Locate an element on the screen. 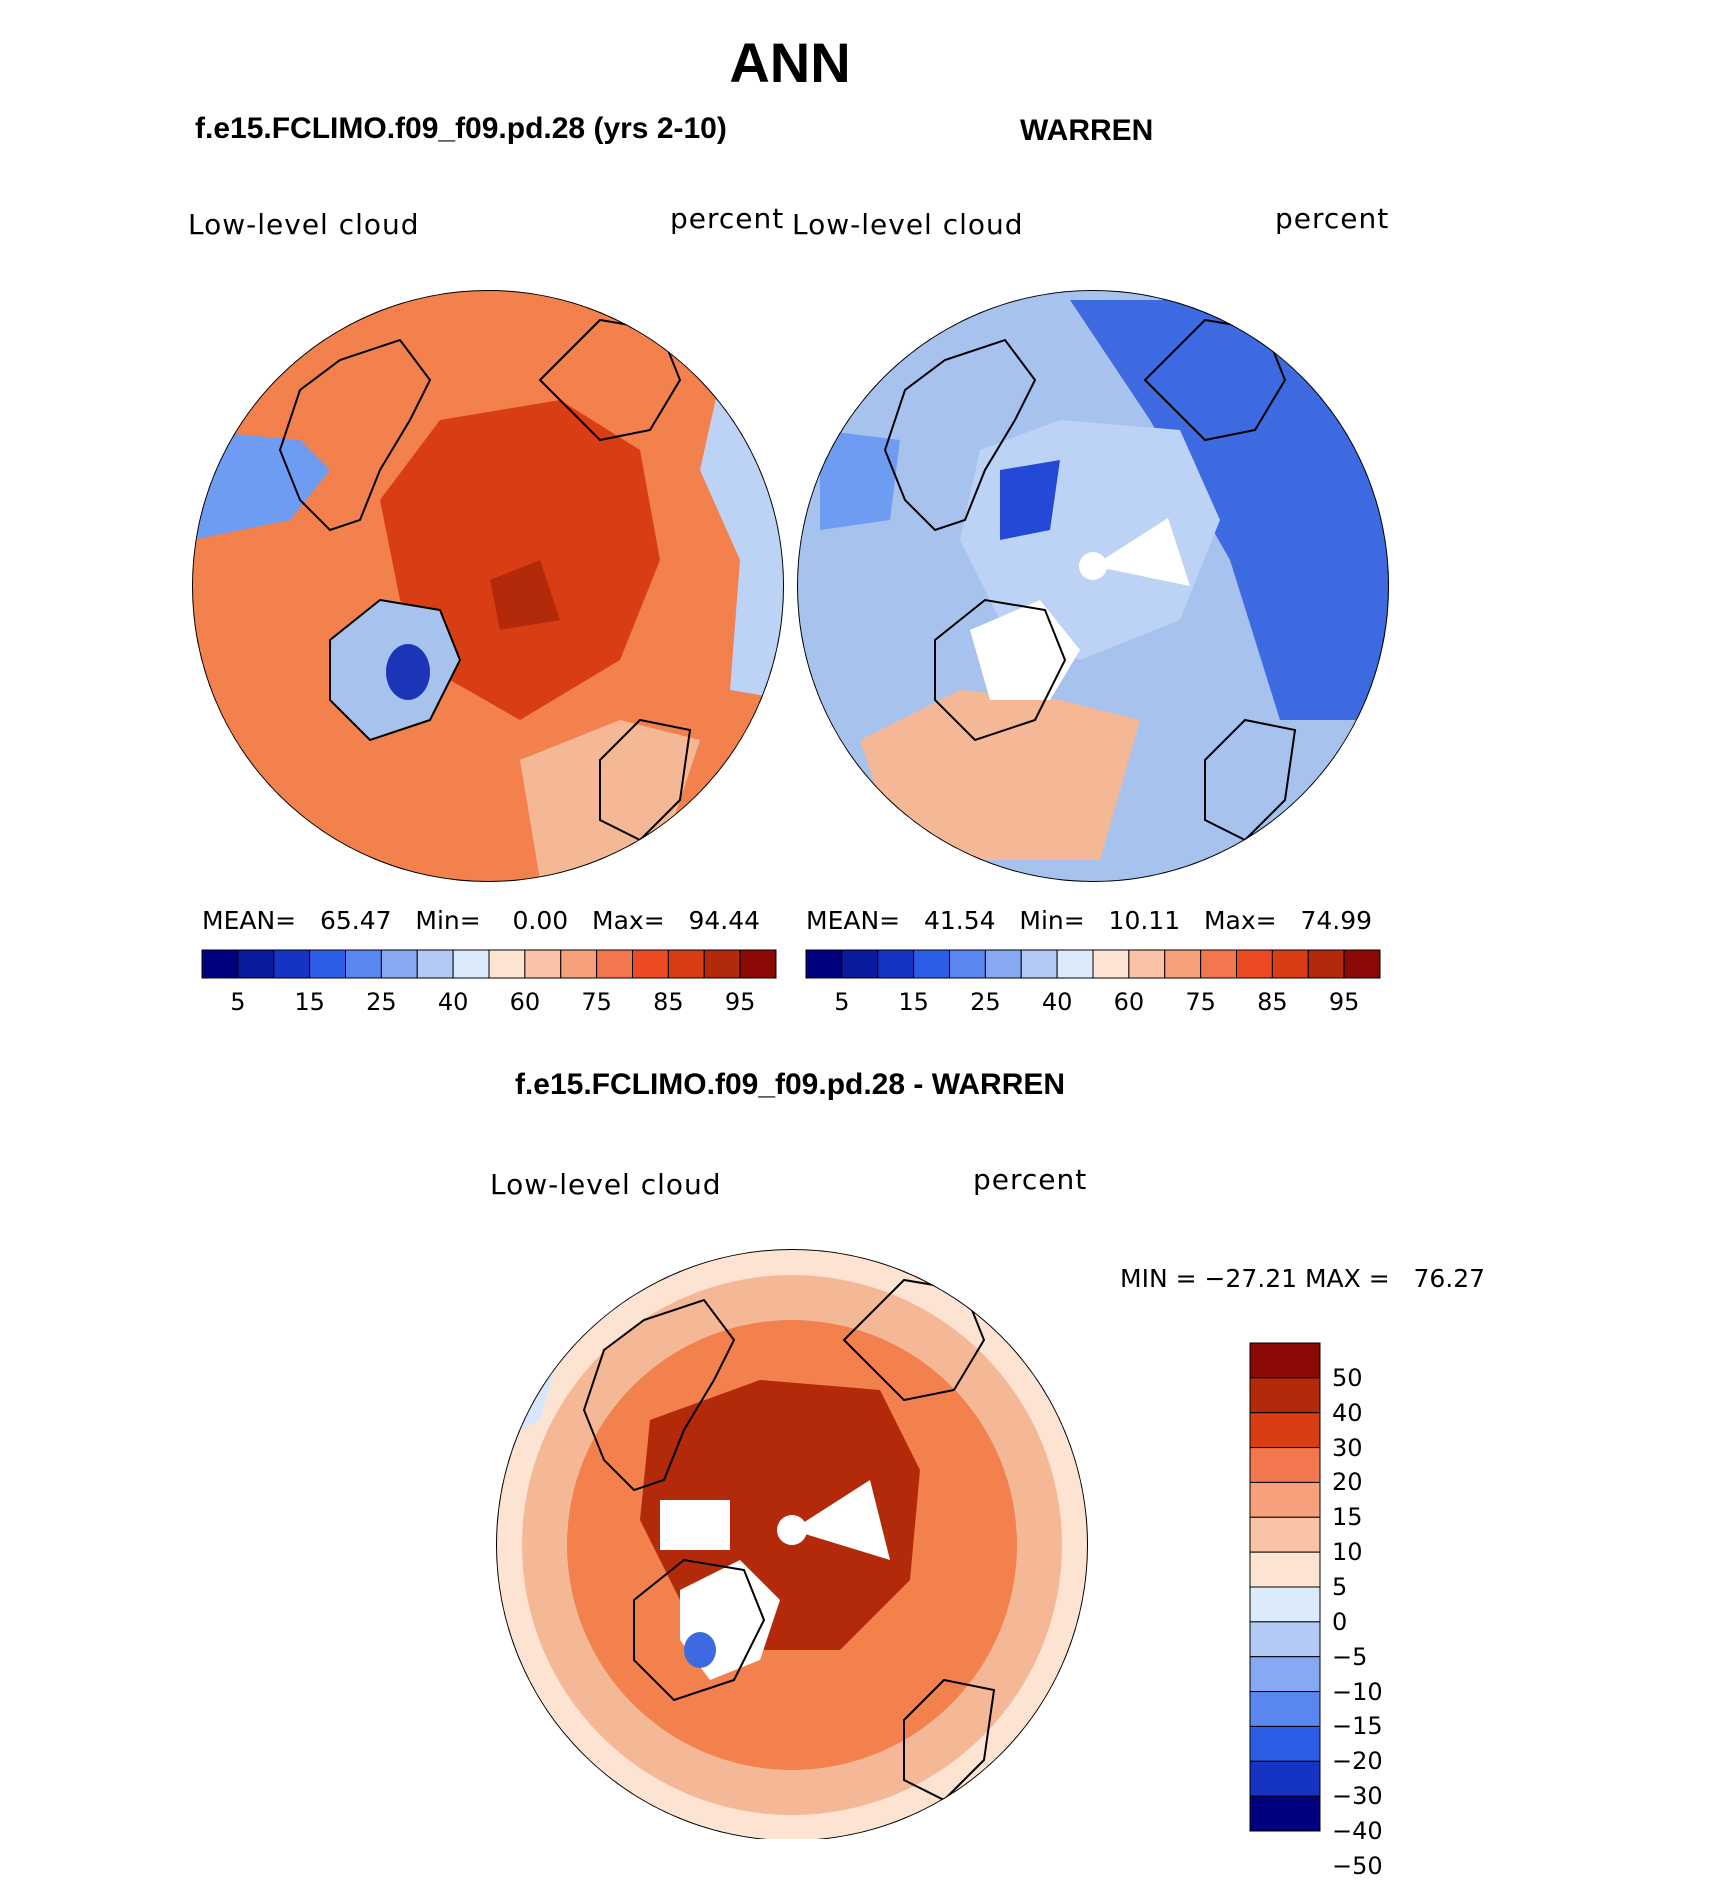  panel1-colorbar is located at coordinates (489, 964).